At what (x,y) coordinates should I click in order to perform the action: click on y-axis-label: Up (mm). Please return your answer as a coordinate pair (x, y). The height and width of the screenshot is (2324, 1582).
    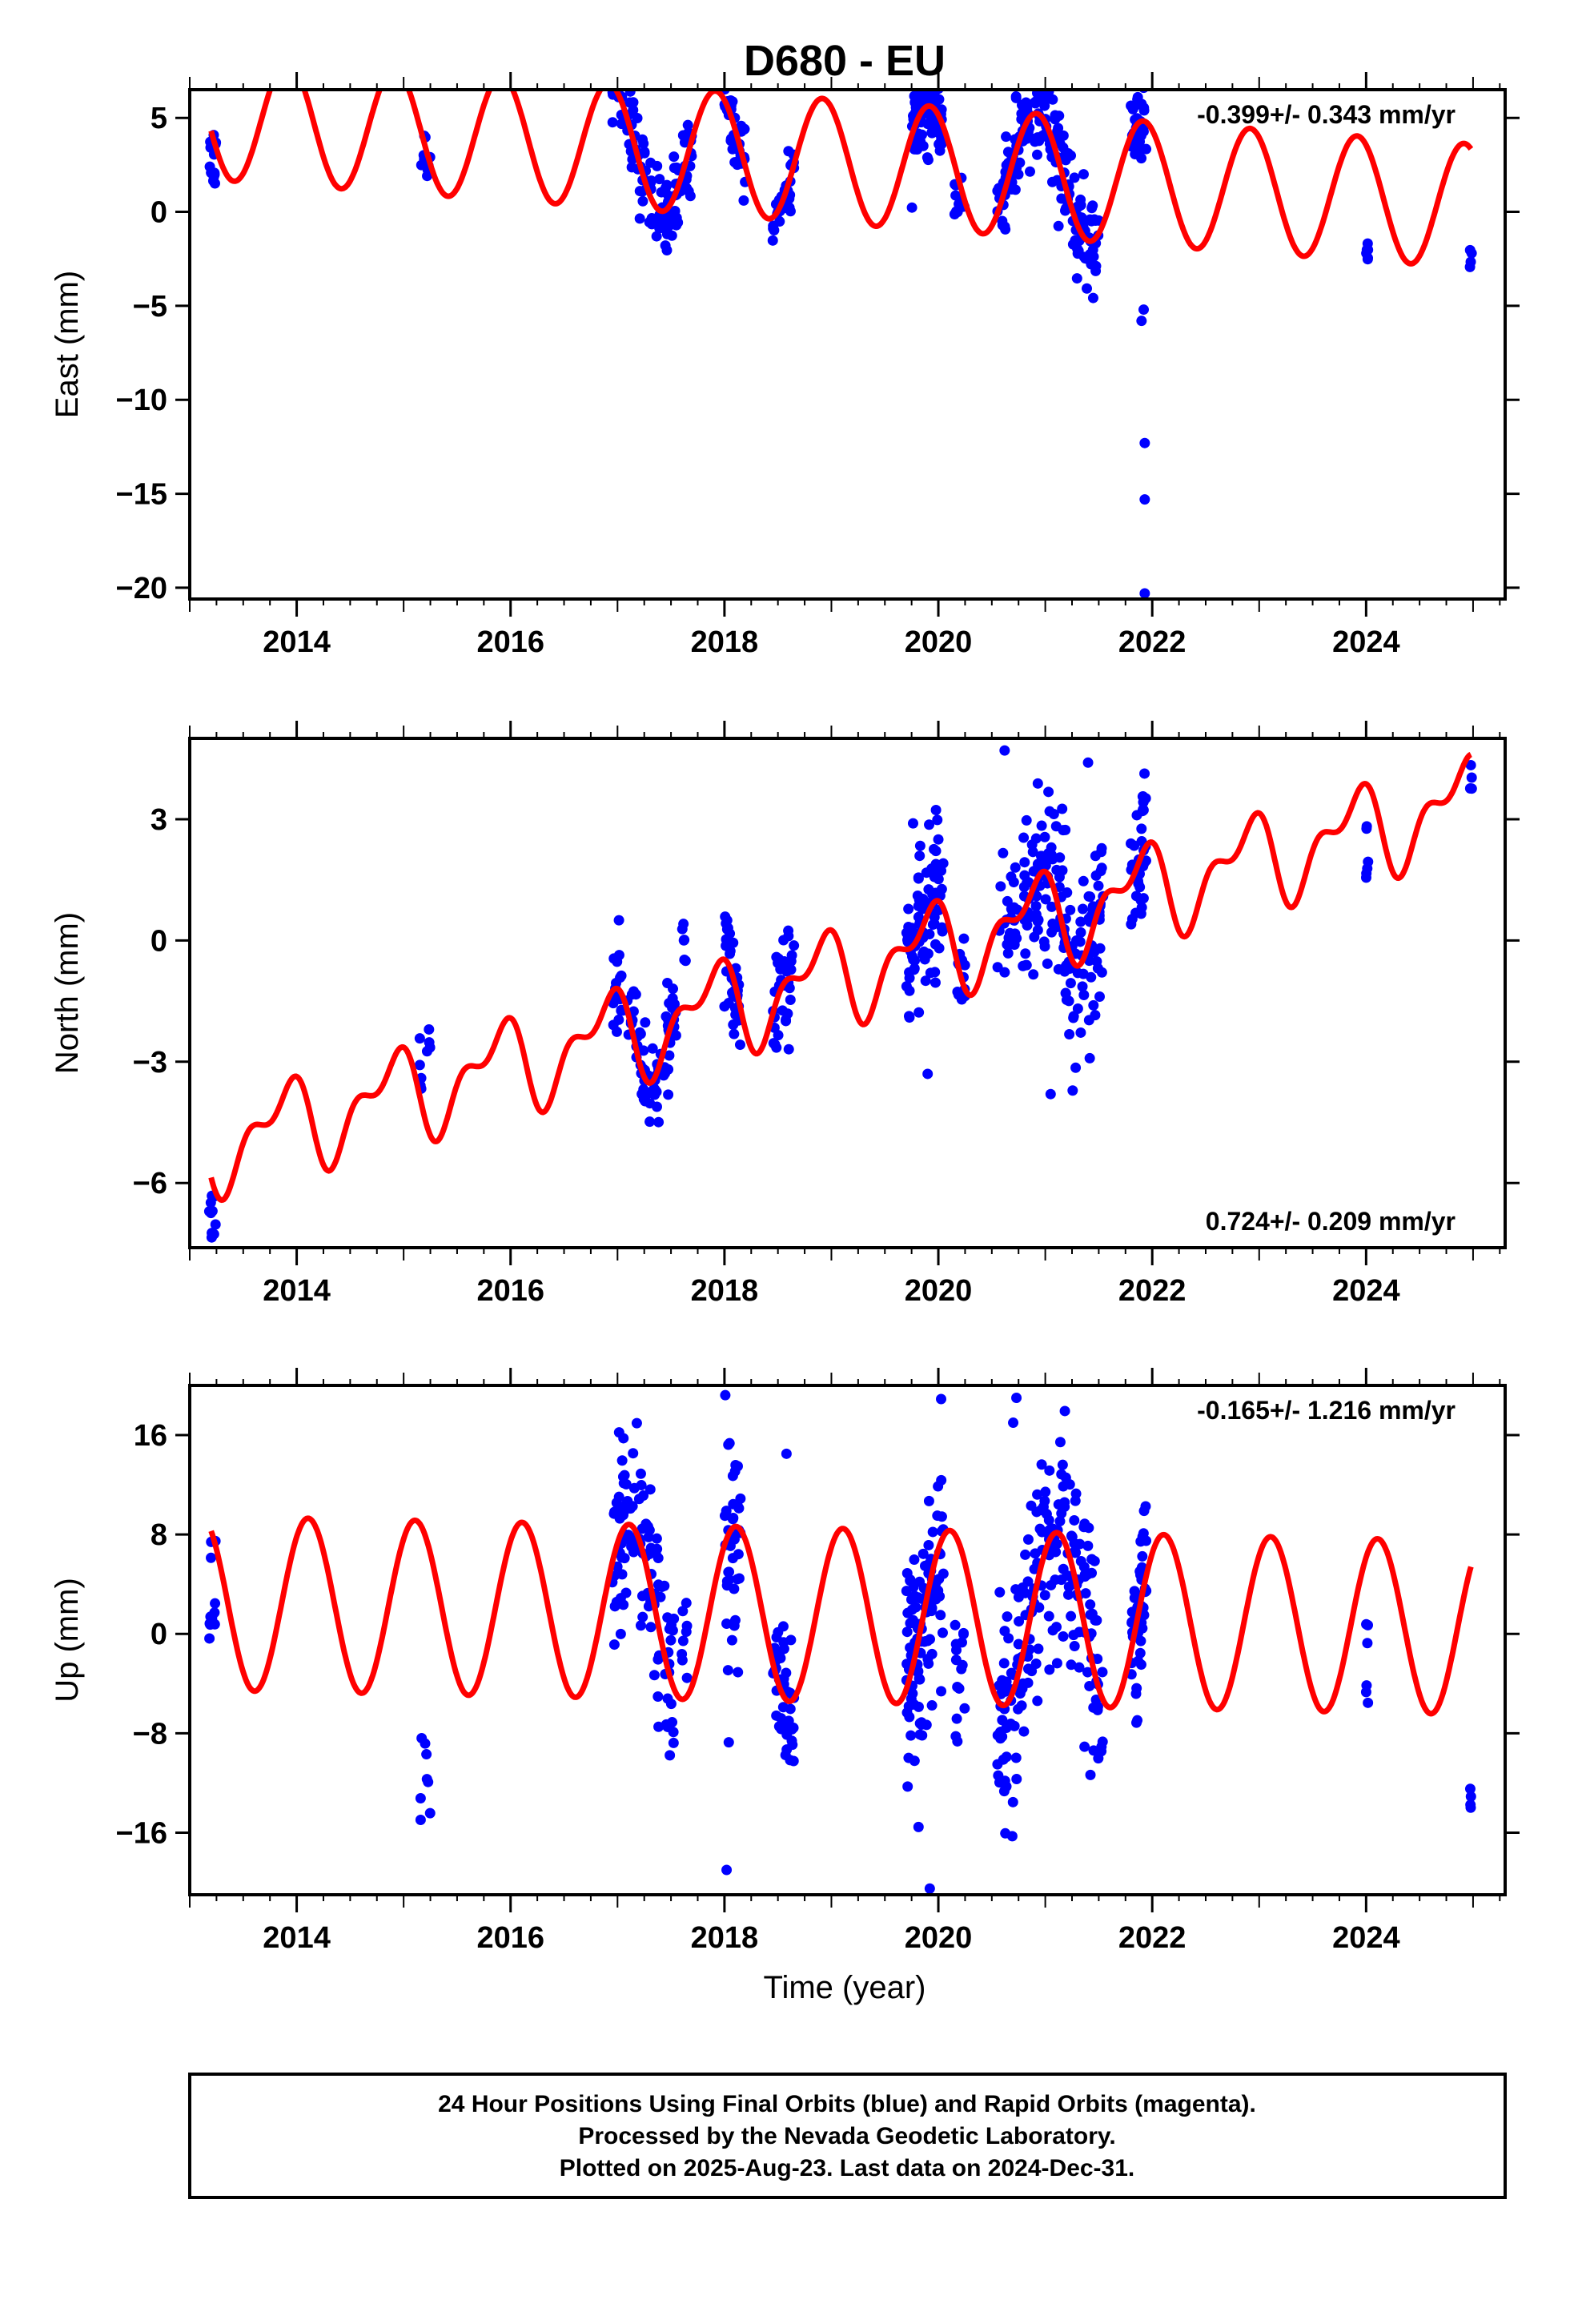
    Looking at the image, I should click on (67, 1640).